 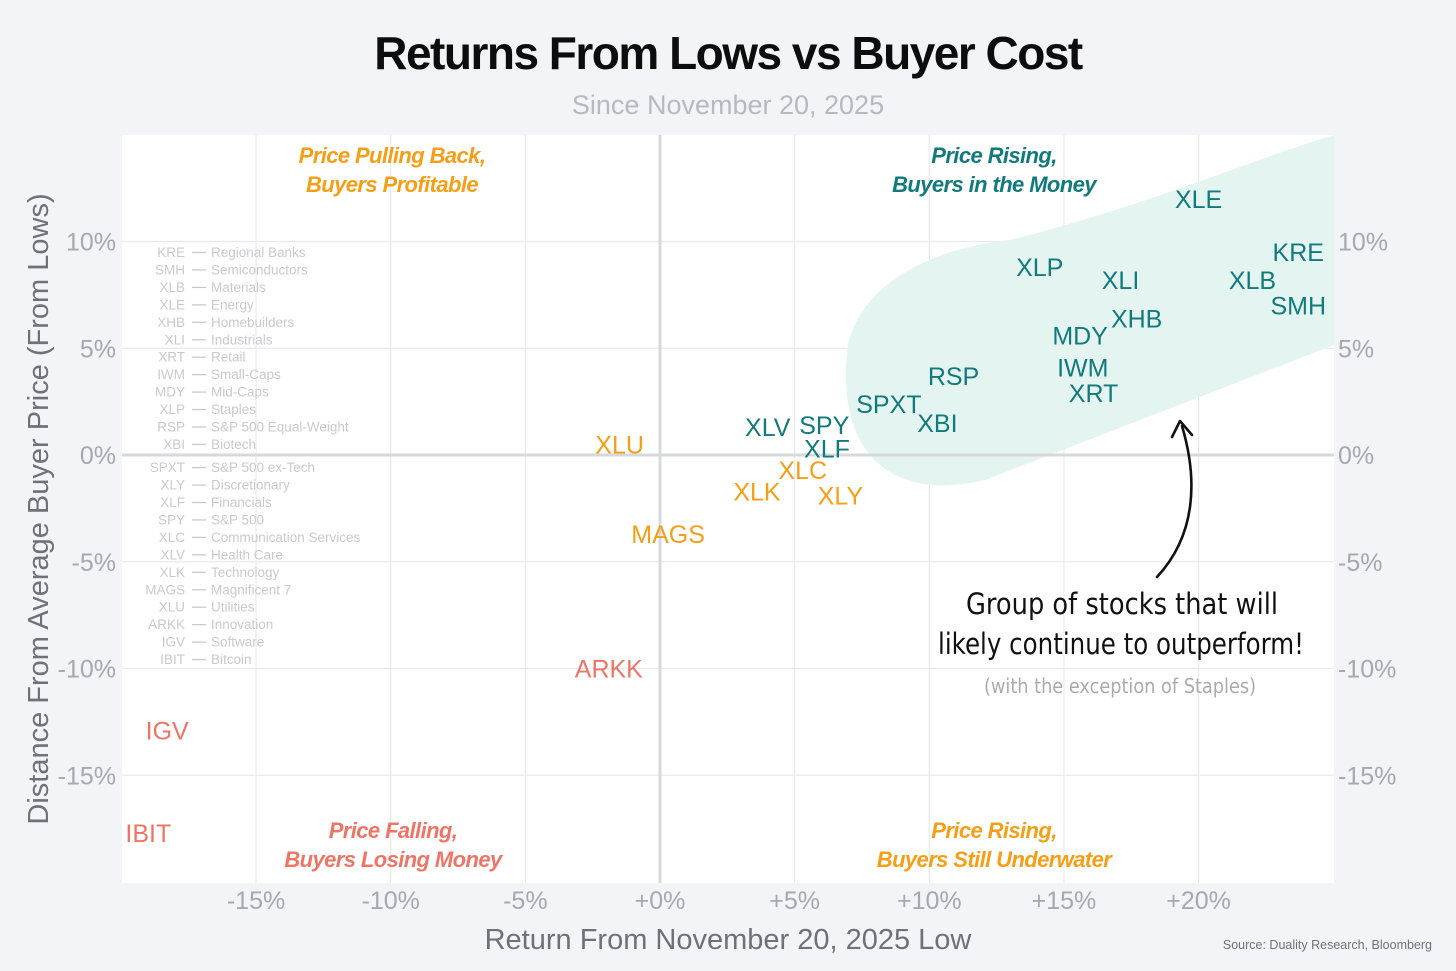 I want to click on legend-name: Health Care, so click(x=247, y=554).